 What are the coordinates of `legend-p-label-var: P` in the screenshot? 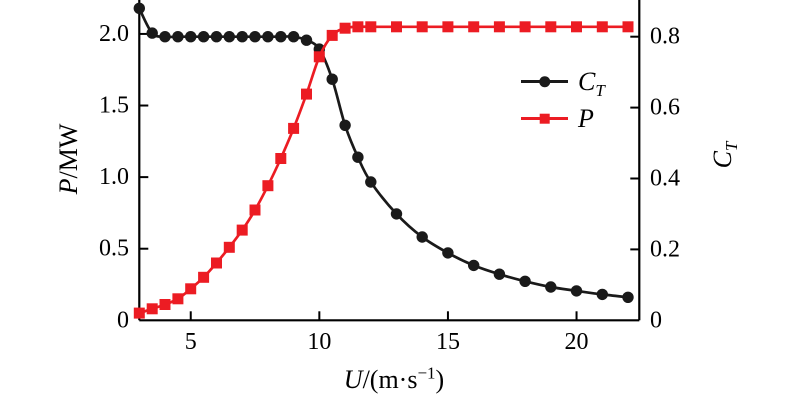 It's located at (586, 118).